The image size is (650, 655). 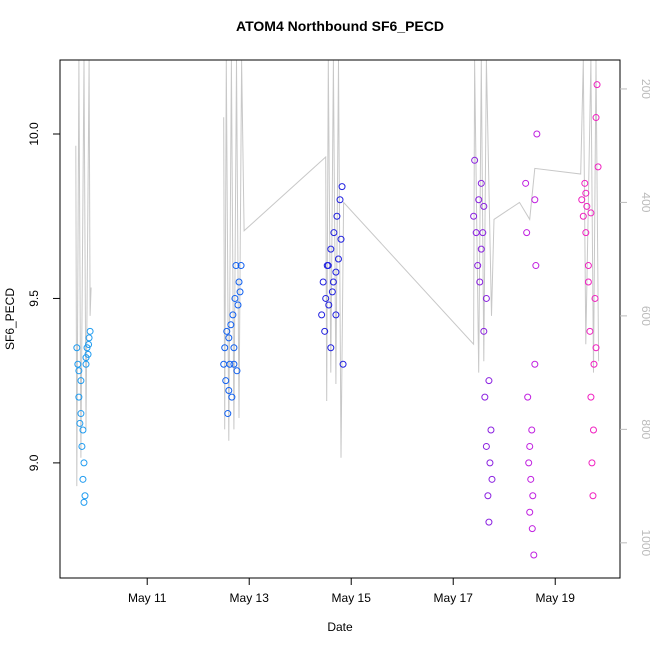 What do you see at coordinates (644, 89) in the screenshot?
I see `y2-tick-label: 200` at bounding box center [644, 89].